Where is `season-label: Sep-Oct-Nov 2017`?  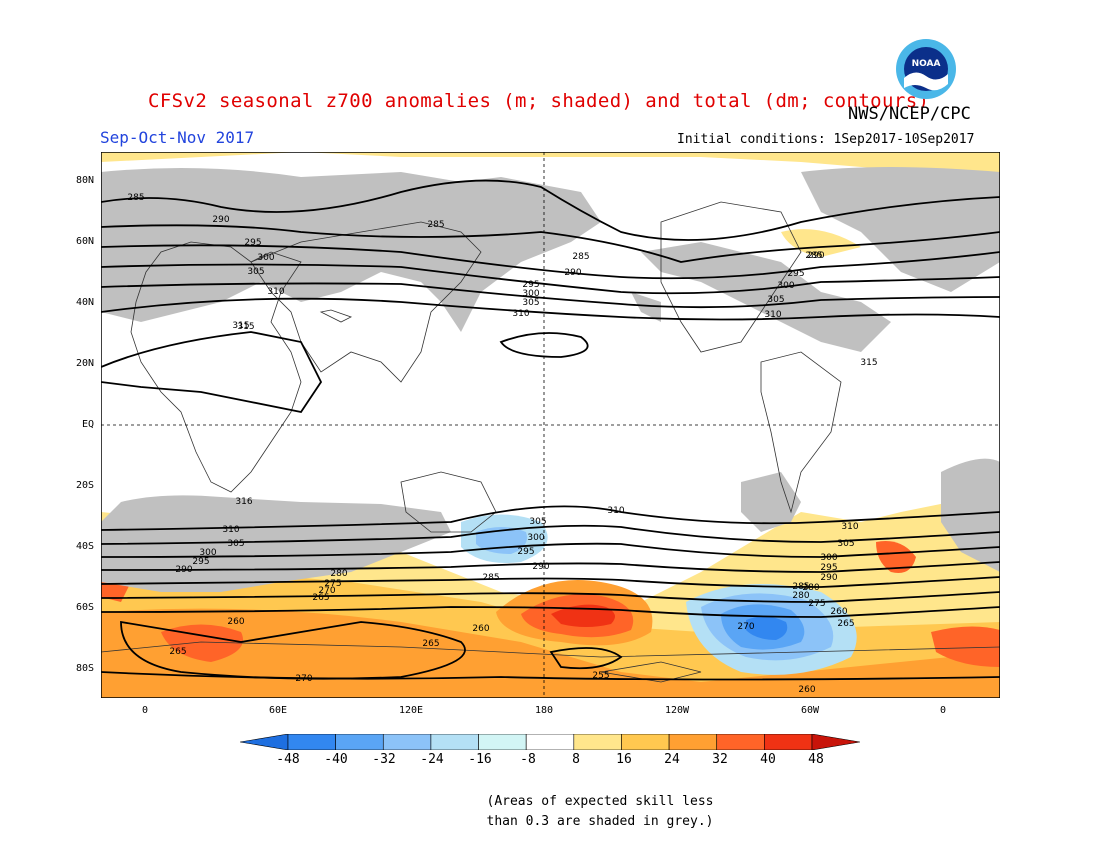 season-label: Sep-Oct-Nov 2017 is located at coordinates (177, 137).